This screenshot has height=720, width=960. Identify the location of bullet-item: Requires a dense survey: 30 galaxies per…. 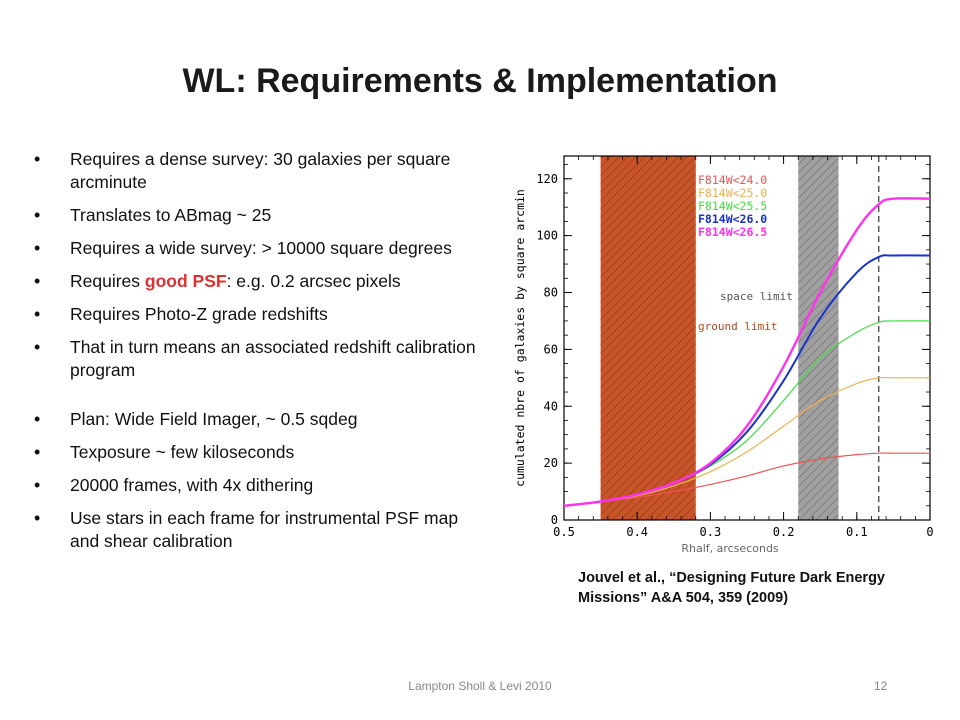
(259, 171).